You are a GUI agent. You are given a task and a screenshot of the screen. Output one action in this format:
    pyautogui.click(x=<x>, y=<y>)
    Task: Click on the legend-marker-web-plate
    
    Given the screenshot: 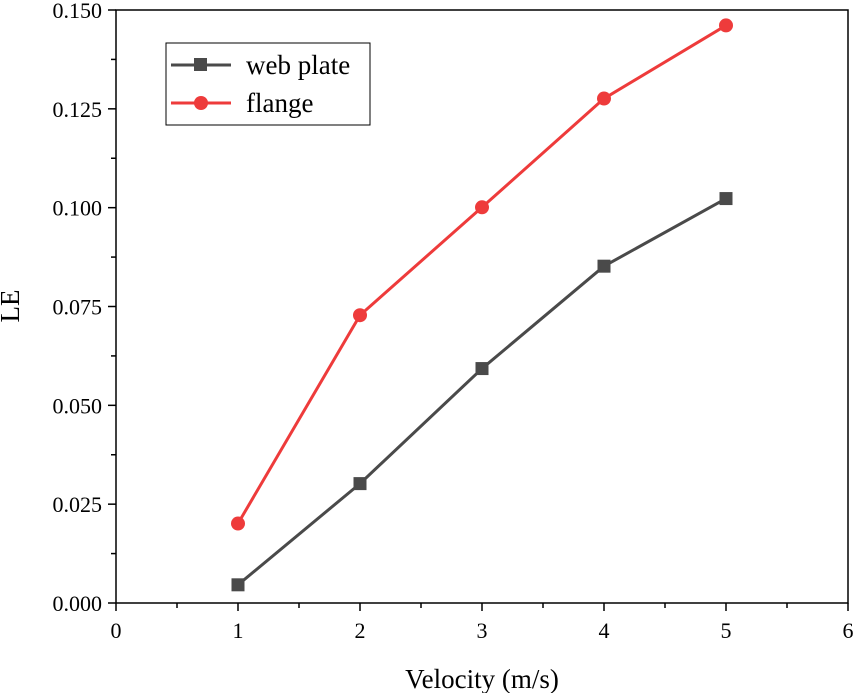 What is the action you would take?
    pyautogui.click(x=200, y=64)
    